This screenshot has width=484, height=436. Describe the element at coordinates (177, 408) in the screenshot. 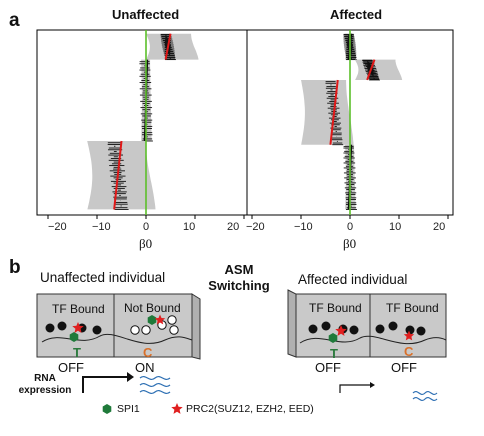

I see `legend-prc2-icon` at that location.